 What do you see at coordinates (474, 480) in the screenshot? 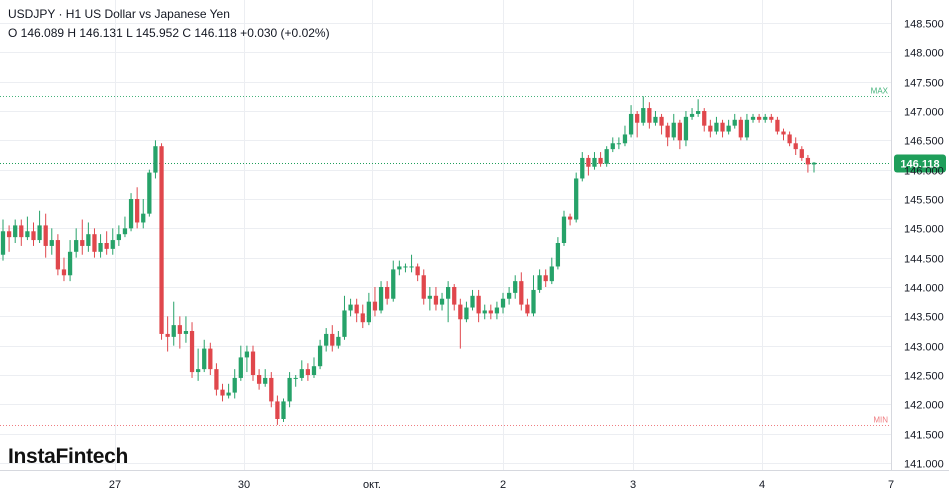
I see `x-axis: 27 30 окт. 2 3 4 7` at bounding box center [474, 480].